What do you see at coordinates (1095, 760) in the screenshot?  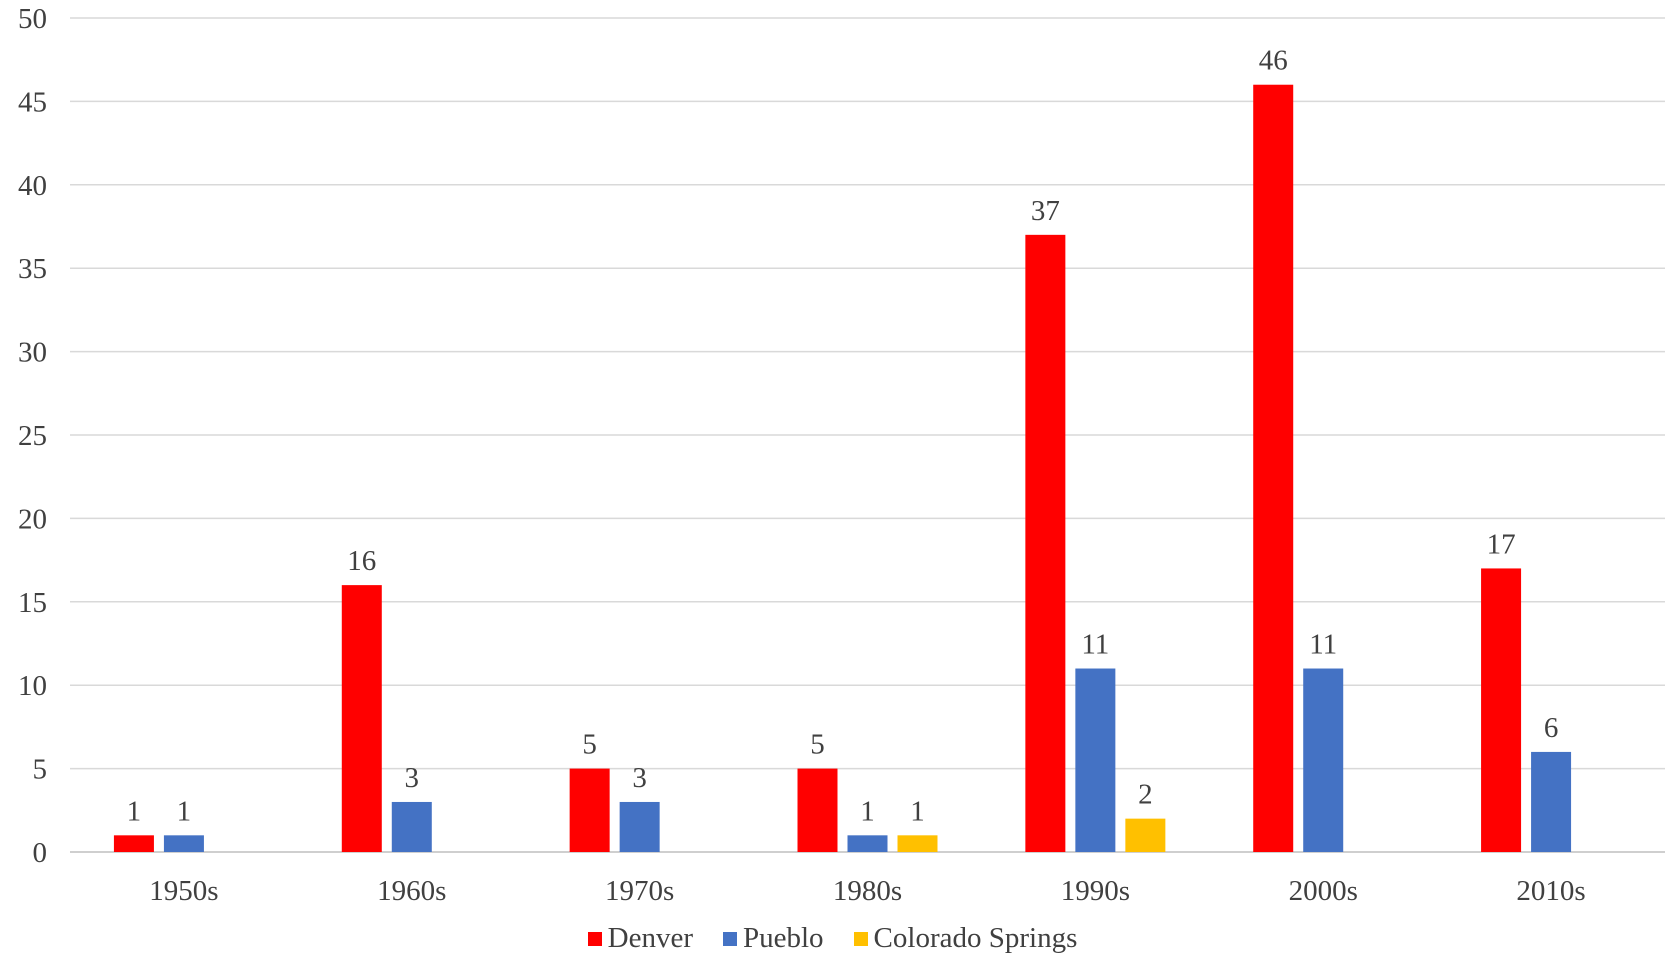 I see `bar-pueblo-1990s` at bounding box center [1095, 760].